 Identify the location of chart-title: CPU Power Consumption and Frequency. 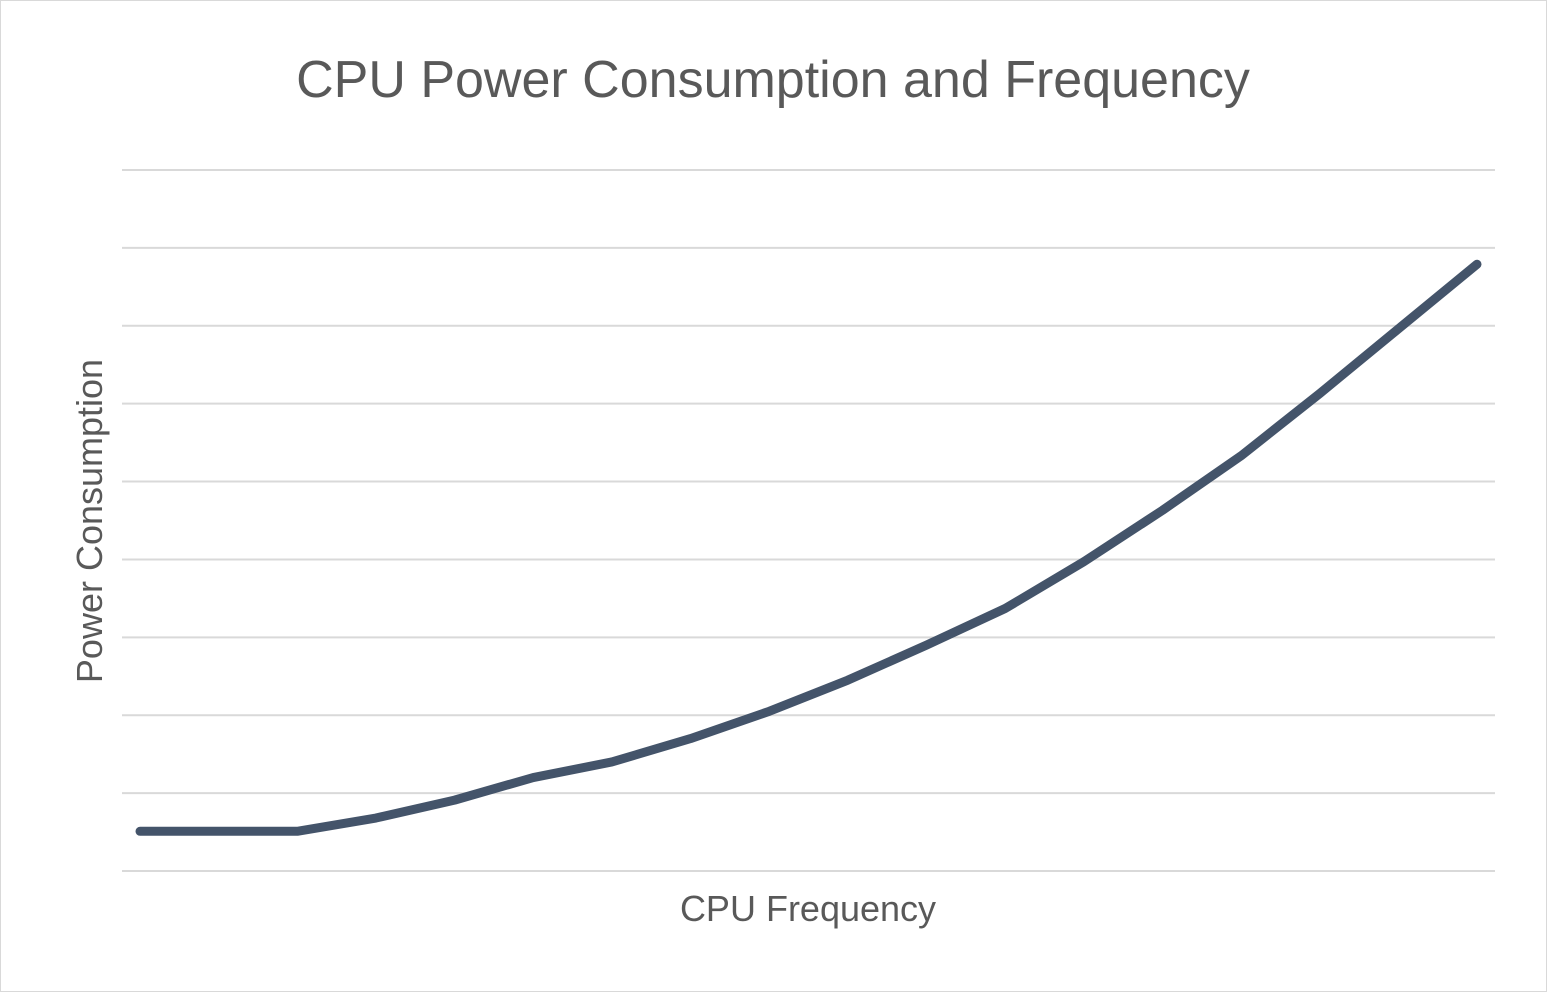
(773, 80).